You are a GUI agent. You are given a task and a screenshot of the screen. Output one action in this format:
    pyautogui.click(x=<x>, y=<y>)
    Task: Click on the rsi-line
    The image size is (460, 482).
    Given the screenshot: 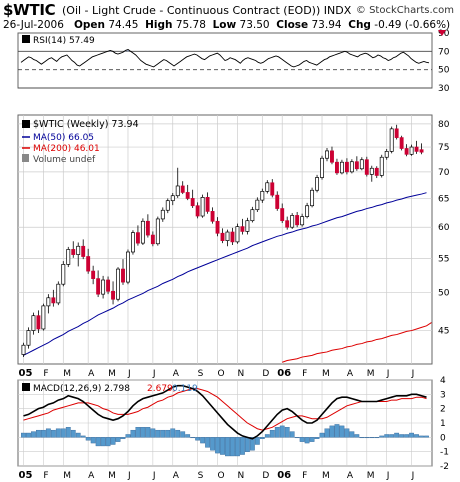 What is the action you would take?
    pyautogui.click(x=225, y=58)
    